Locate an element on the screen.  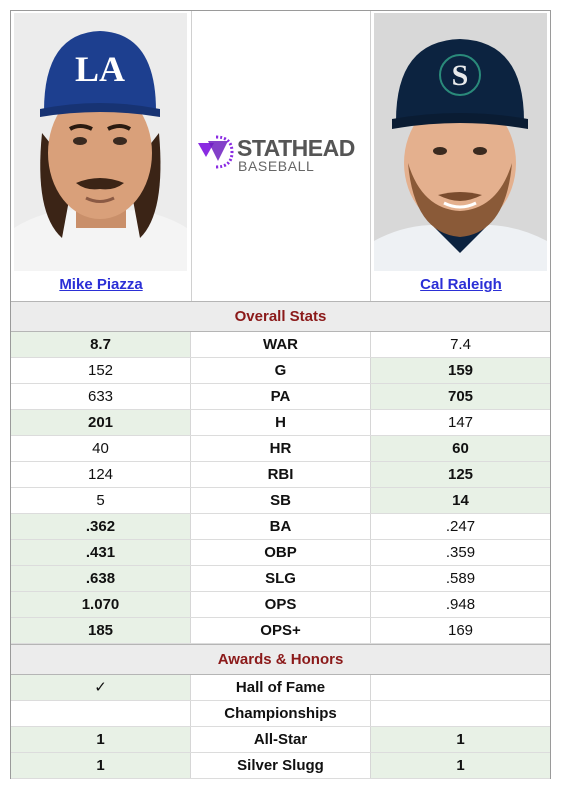
table-row: .362 BA .247 is located at coordinates (280, 527).